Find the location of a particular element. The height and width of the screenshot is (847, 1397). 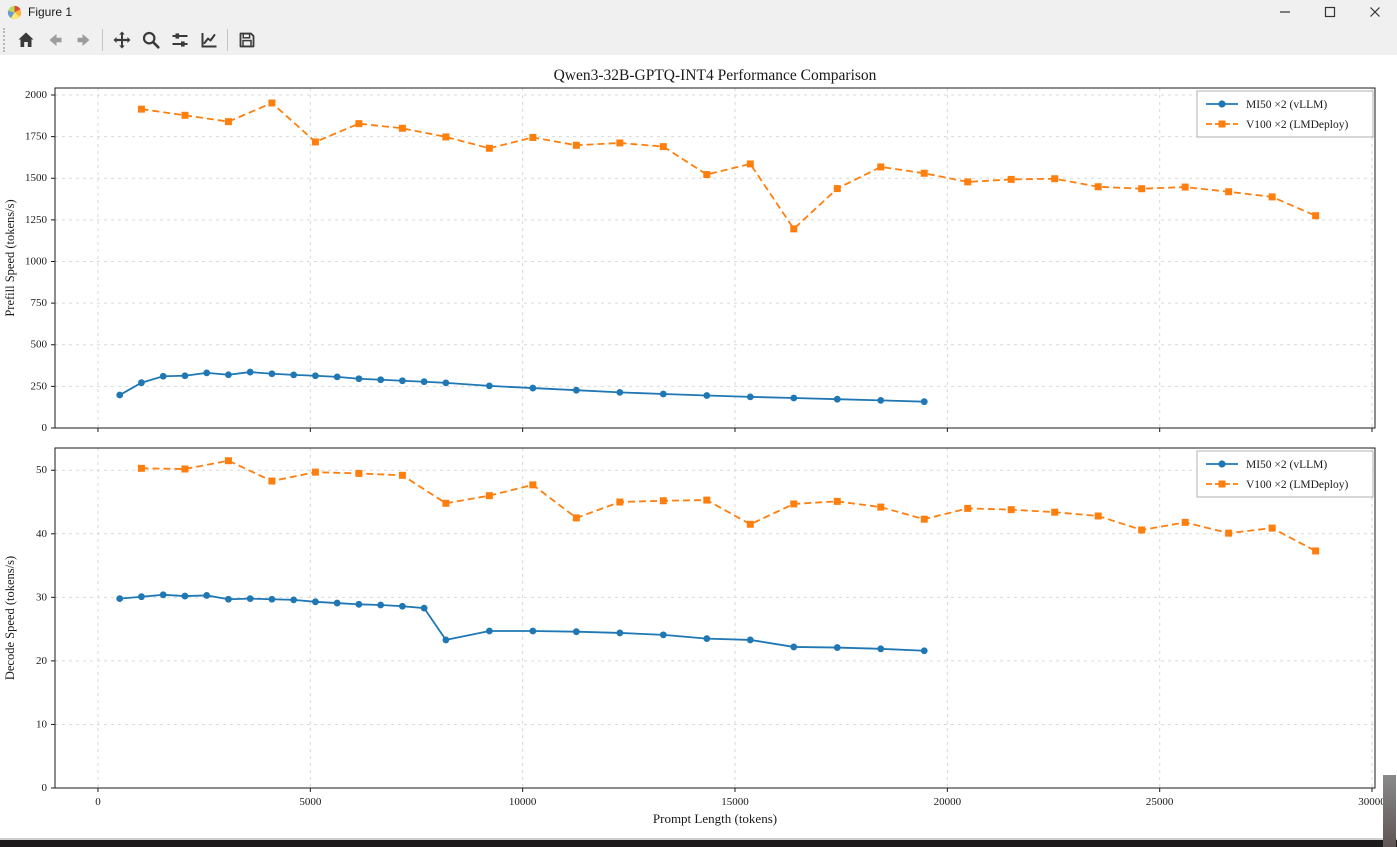

y-tick-label: 20 is located at coordinates (42, 661).